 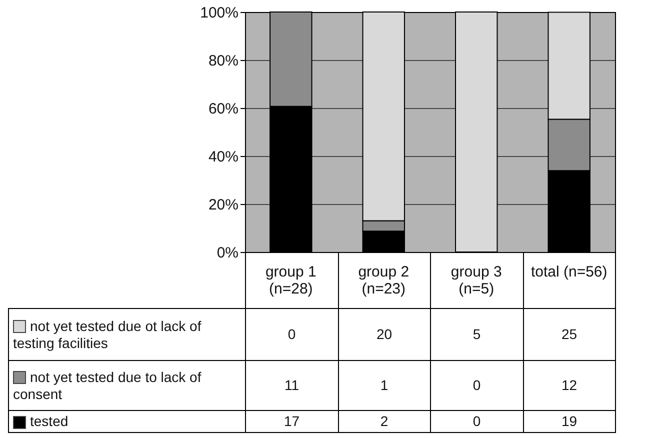 I want to click on x-tick-label: group 3 (n=5), so click(x=476, y=281).